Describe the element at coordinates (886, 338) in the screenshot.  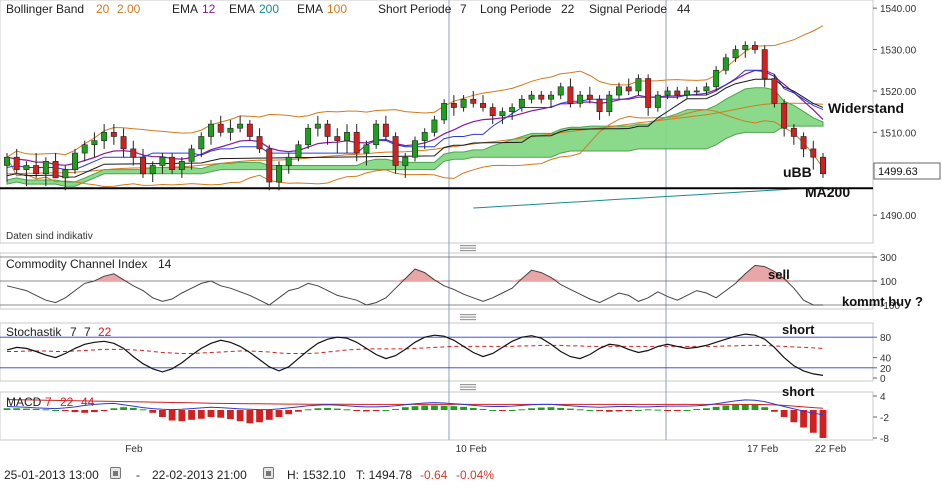
I see `stochastic-tick-label: 80` at that location.